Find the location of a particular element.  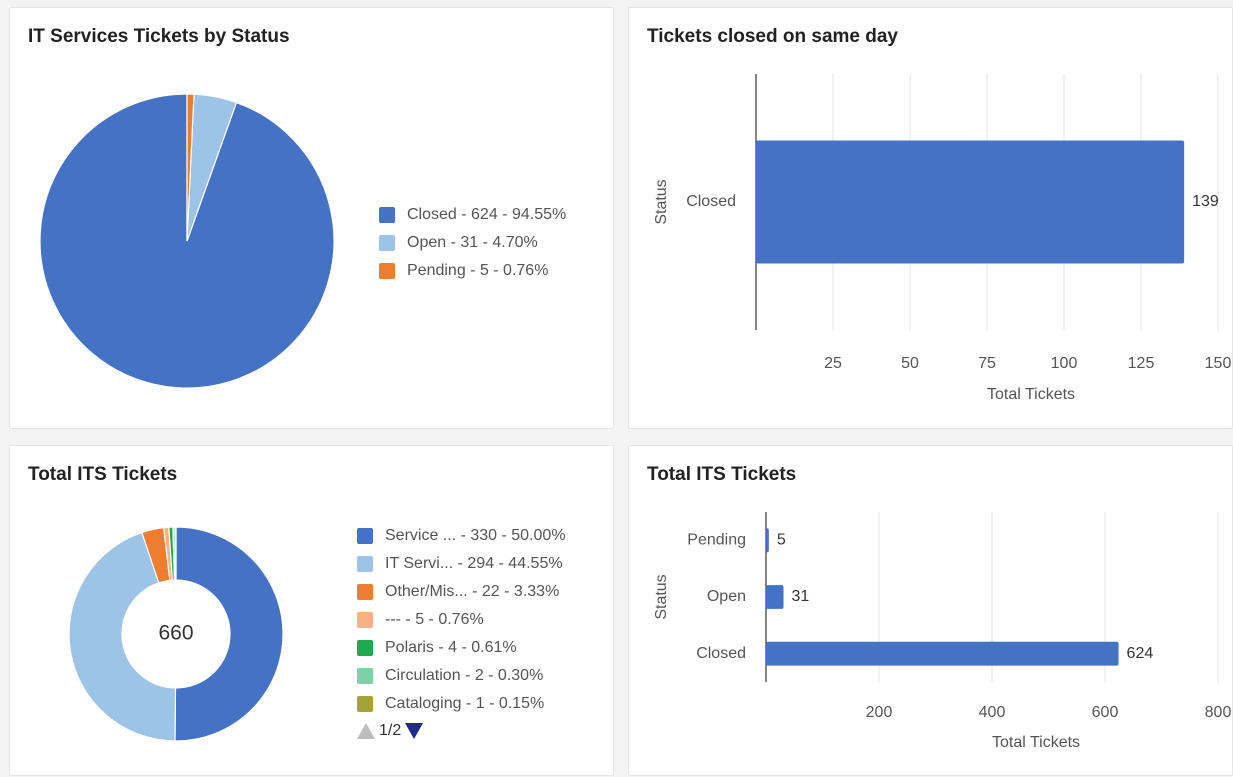

card-title: IT Services Tickets by Status is located at coordinates (159, 36).